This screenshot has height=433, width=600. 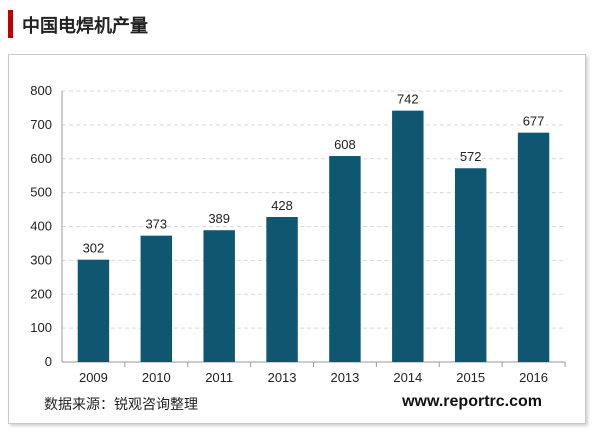 I want to click on data-label: 572, so click(x=471, y=156).